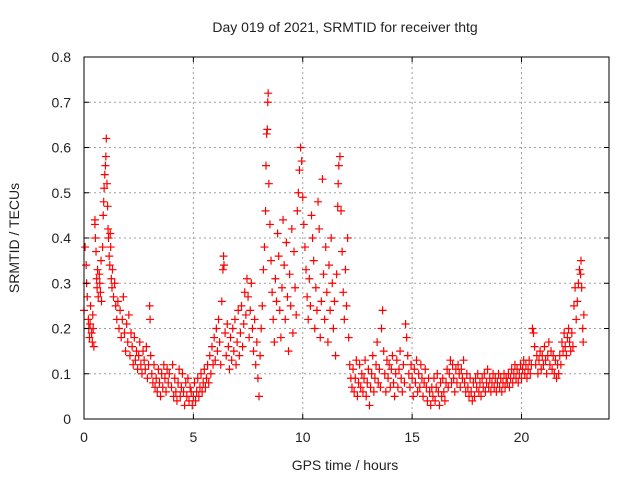  What do you see at coordinates (62, 57) in the screenshot?
I see `y-tick-label: 0.8` at bounding box center [62, 57].